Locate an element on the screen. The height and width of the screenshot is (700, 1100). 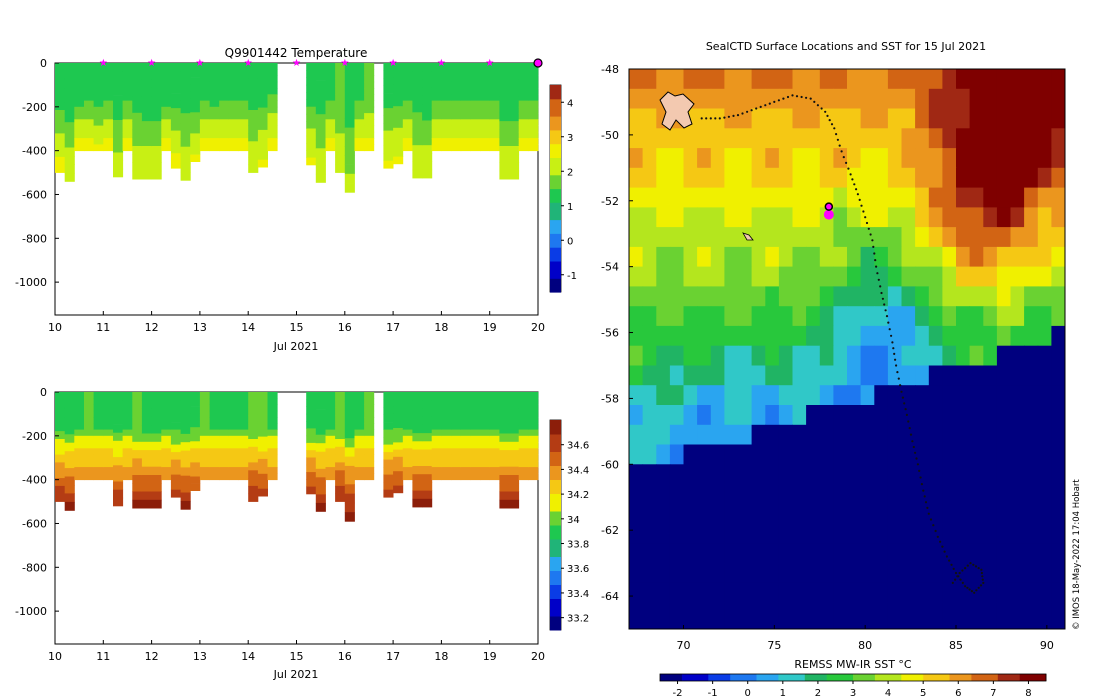
x-tick-label: 11 is located at coordinates (103, 656).